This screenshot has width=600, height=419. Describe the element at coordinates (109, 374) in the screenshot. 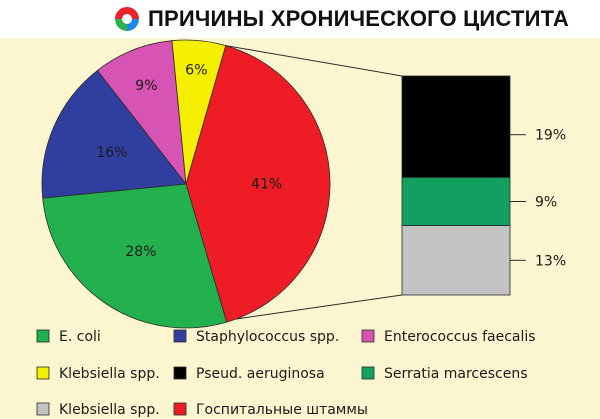

I see `legend-label-3: Klebsiella spp.` at that location.